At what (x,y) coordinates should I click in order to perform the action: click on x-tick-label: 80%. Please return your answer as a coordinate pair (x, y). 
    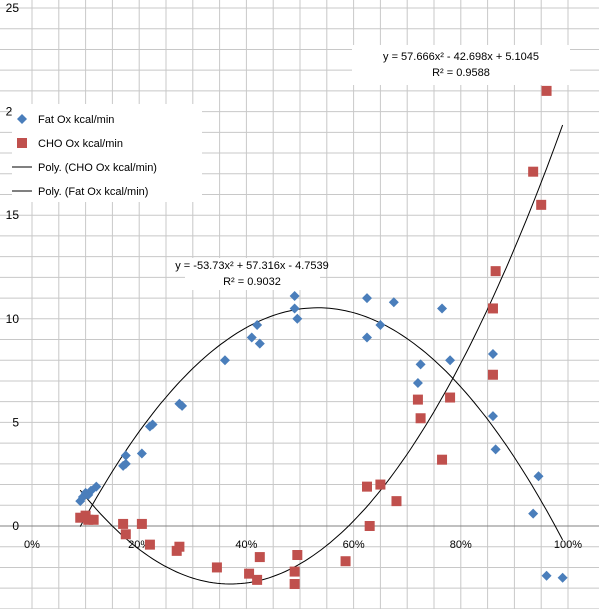
    Looking at the image, I should click on (461, 545).